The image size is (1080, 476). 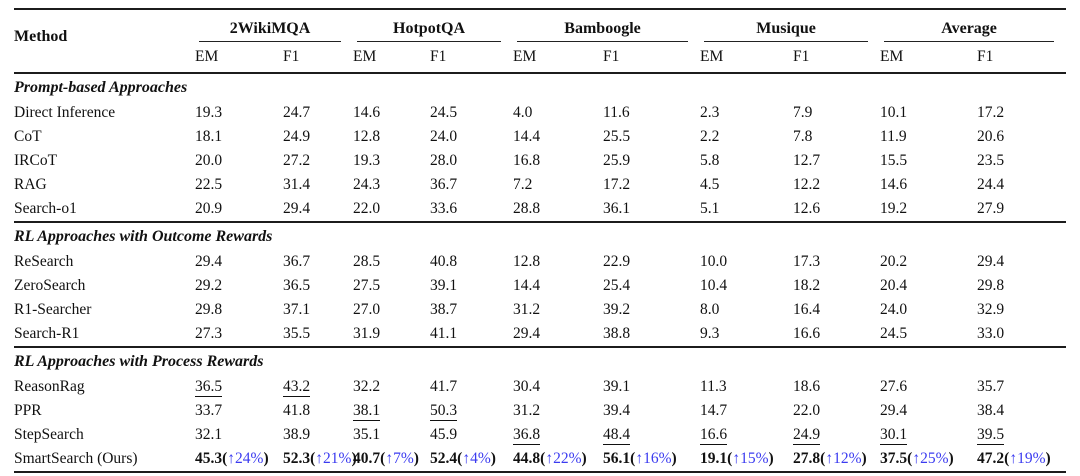 What do you see at coordinates (523, 112) in the screenshot?
I see `value-text: 4.0` at bounding box center [523, 112].